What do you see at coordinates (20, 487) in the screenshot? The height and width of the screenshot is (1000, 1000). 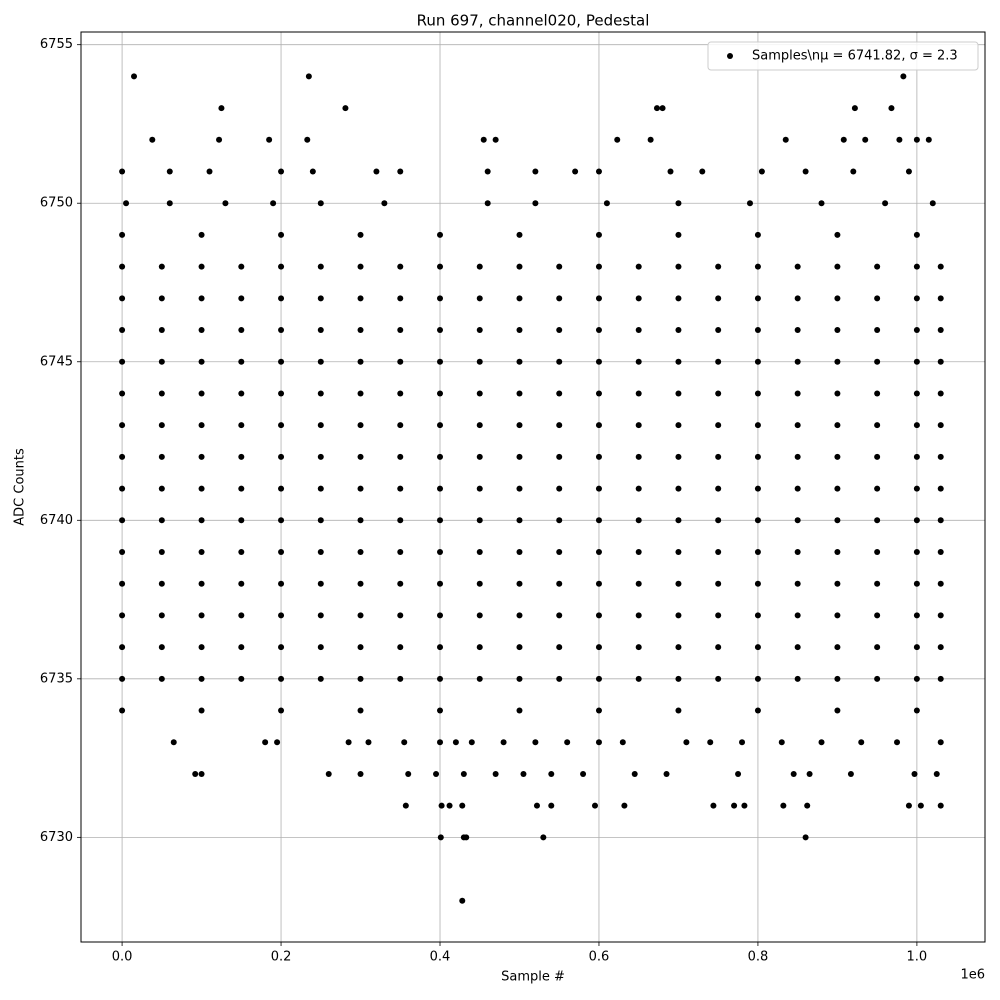 I see `y-axis-label: ADC Counts` at bounding box center [20, 487].